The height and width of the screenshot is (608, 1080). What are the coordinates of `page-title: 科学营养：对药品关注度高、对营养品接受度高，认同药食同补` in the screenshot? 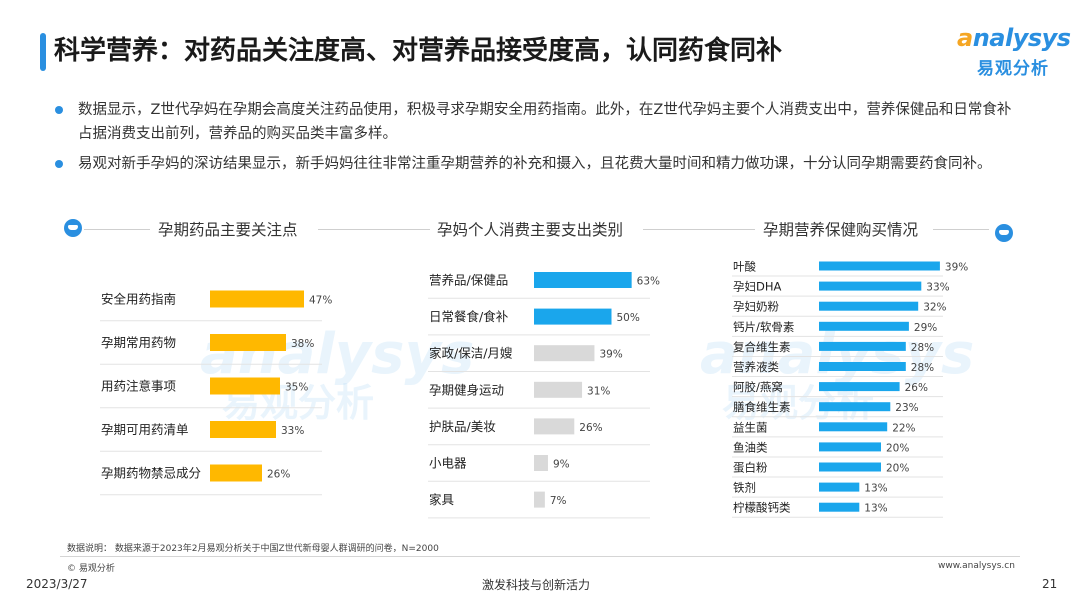 It's located at (418, 51).